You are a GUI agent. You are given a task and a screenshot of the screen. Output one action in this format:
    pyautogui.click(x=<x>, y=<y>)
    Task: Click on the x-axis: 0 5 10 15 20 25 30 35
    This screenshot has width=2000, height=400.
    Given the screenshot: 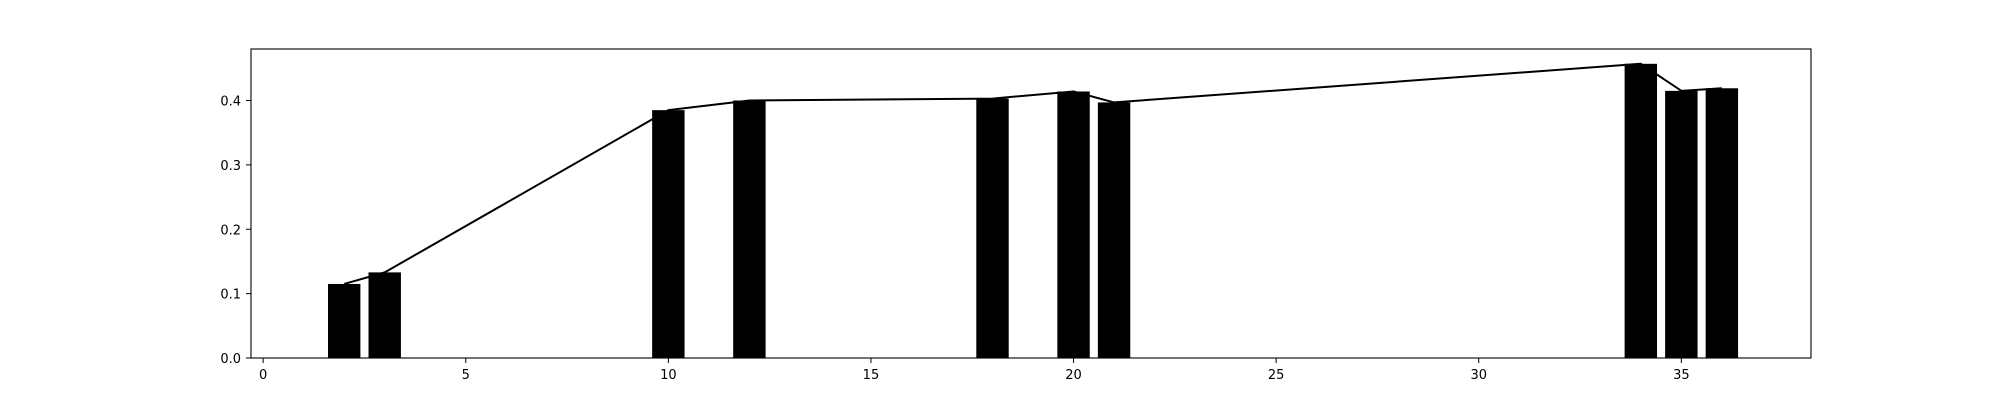 What is the action you would take?
    pyautogui.click(x=974, y=370)
    